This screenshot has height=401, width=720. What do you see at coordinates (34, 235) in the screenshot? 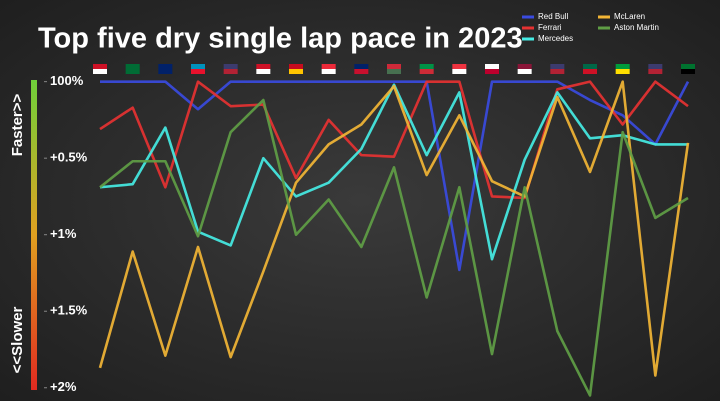
I see `pace-bar` at bounding box center [34, 235].